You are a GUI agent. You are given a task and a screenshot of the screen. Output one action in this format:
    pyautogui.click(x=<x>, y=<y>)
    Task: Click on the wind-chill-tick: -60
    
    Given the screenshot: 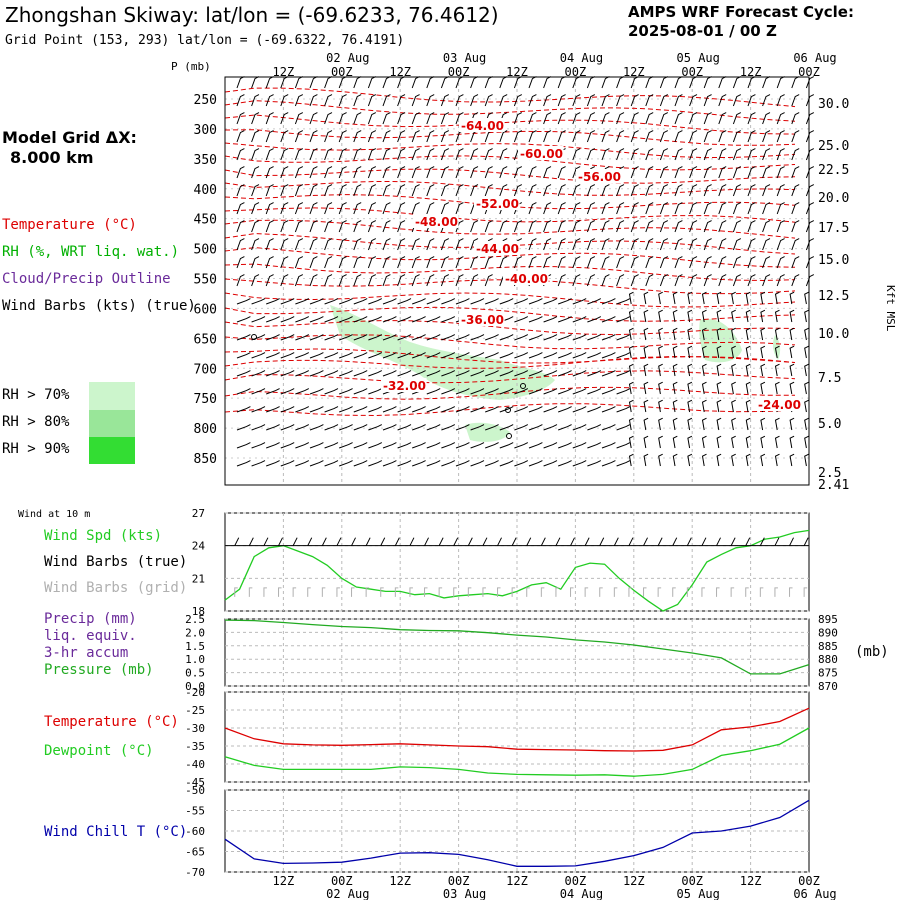 What is the action you would take?
    pyautogui.click(x=195, y=831)
    